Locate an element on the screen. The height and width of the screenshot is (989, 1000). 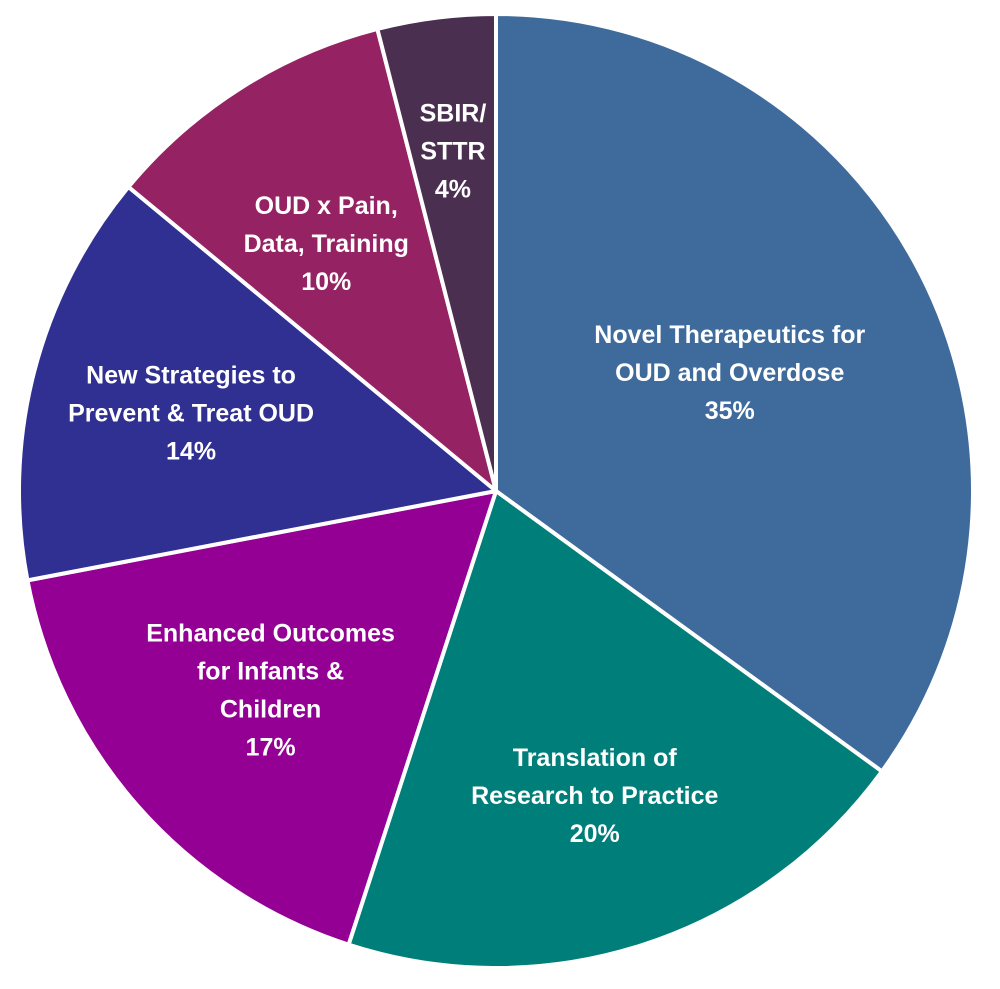
pie-slice-enhanced-outcomes-label-line: for Infants & is located at coordinates (270, 672).